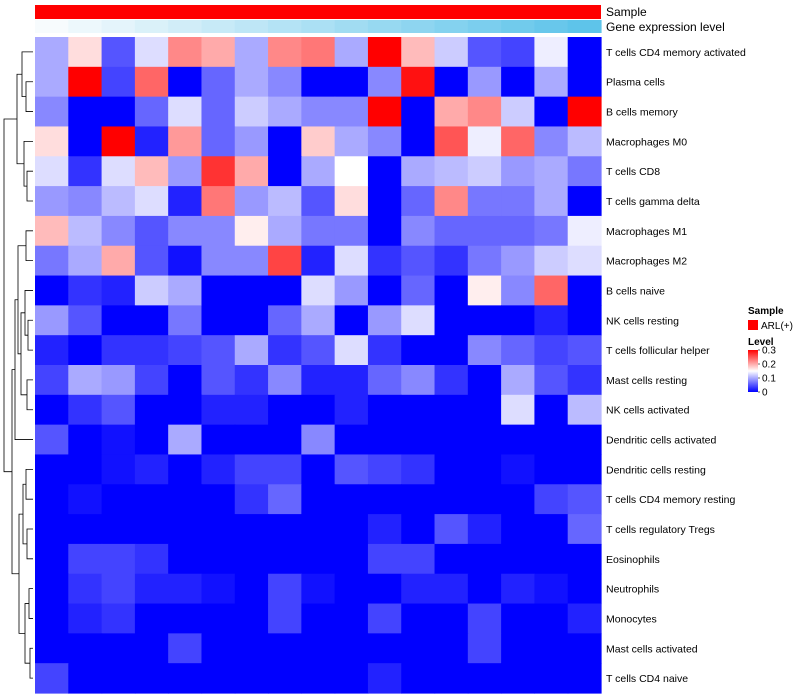 This screenshot has width=800, height=700. What do you see at coordinates (318, 19) in the screenshot?
I see `annotation-tracks` at bounding box center [318, 19].